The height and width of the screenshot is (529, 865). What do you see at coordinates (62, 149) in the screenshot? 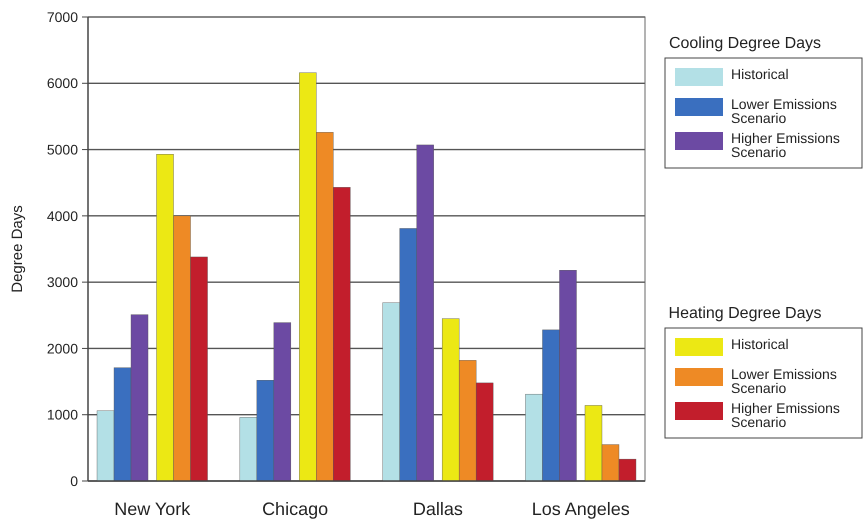
I see `y-tick-label: 5000` at bounding box center [62, 149].